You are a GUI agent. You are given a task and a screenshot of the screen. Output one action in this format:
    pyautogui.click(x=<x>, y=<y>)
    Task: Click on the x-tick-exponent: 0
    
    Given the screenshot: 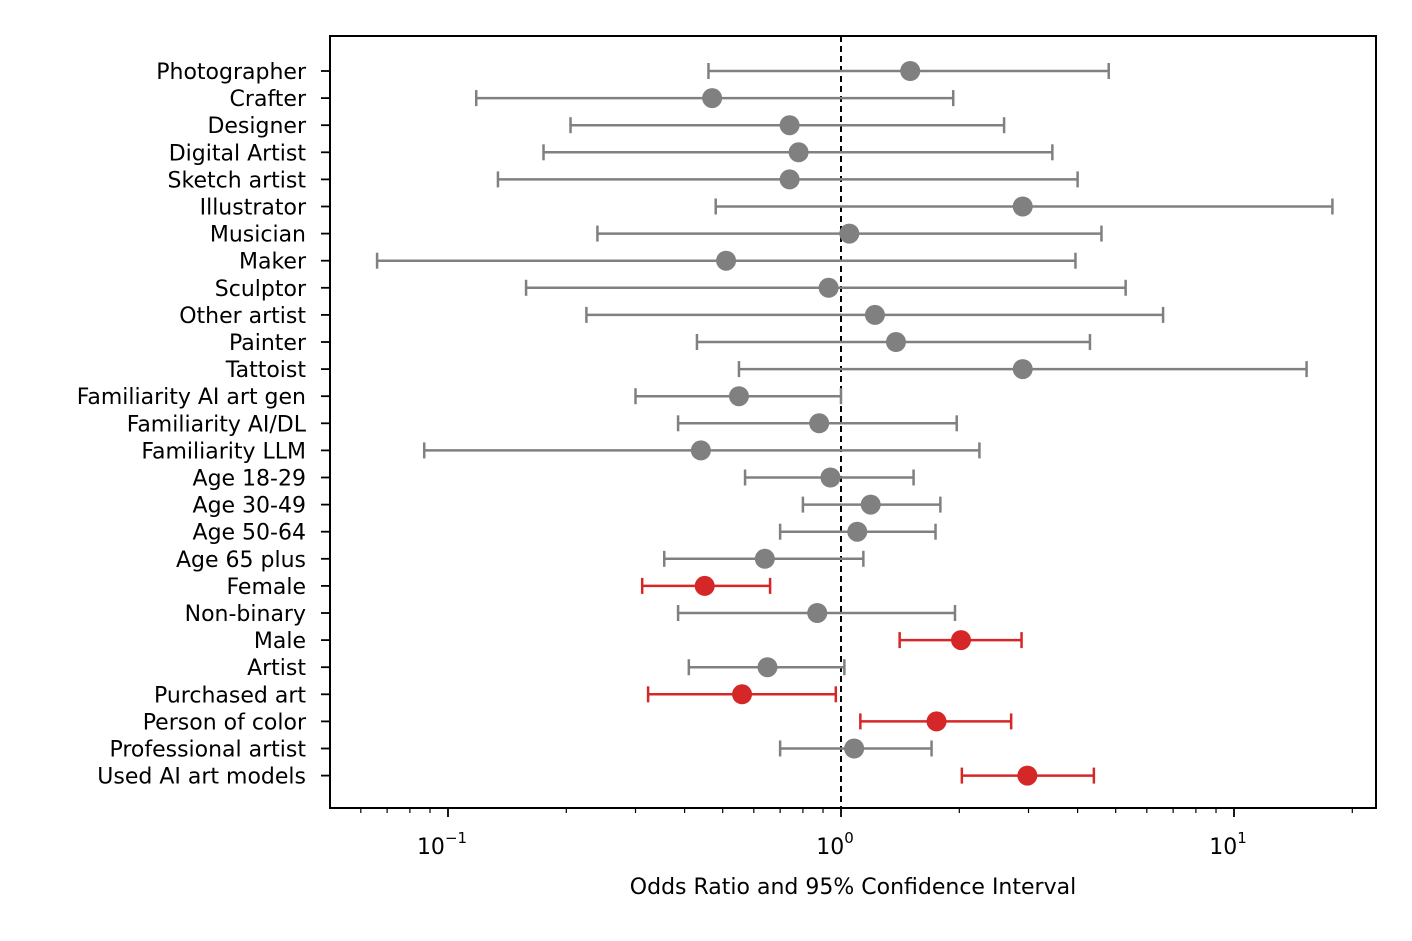 What is the action you would take?
    pyautogui.click(x=849, y=838)
    